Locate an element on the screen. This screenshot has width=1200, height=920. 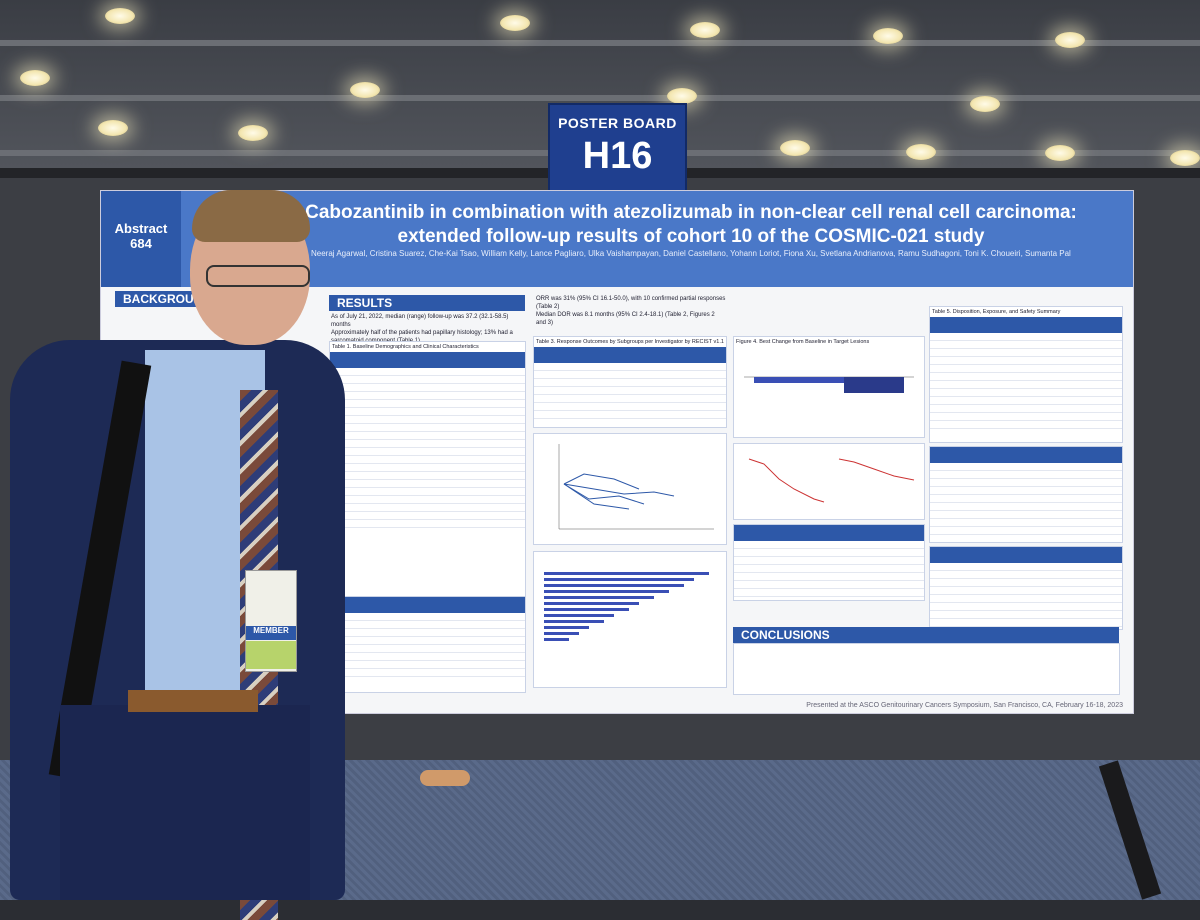
badge-member-label: MEMBER is located at coordinates (271, 633).